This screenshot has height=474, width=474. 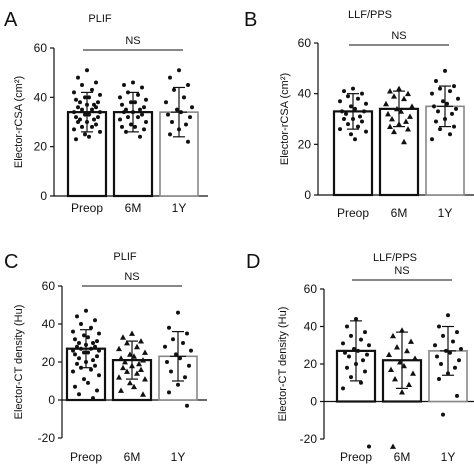 I want to click on x-tick-label: Preop, so click(x=353, y=213).